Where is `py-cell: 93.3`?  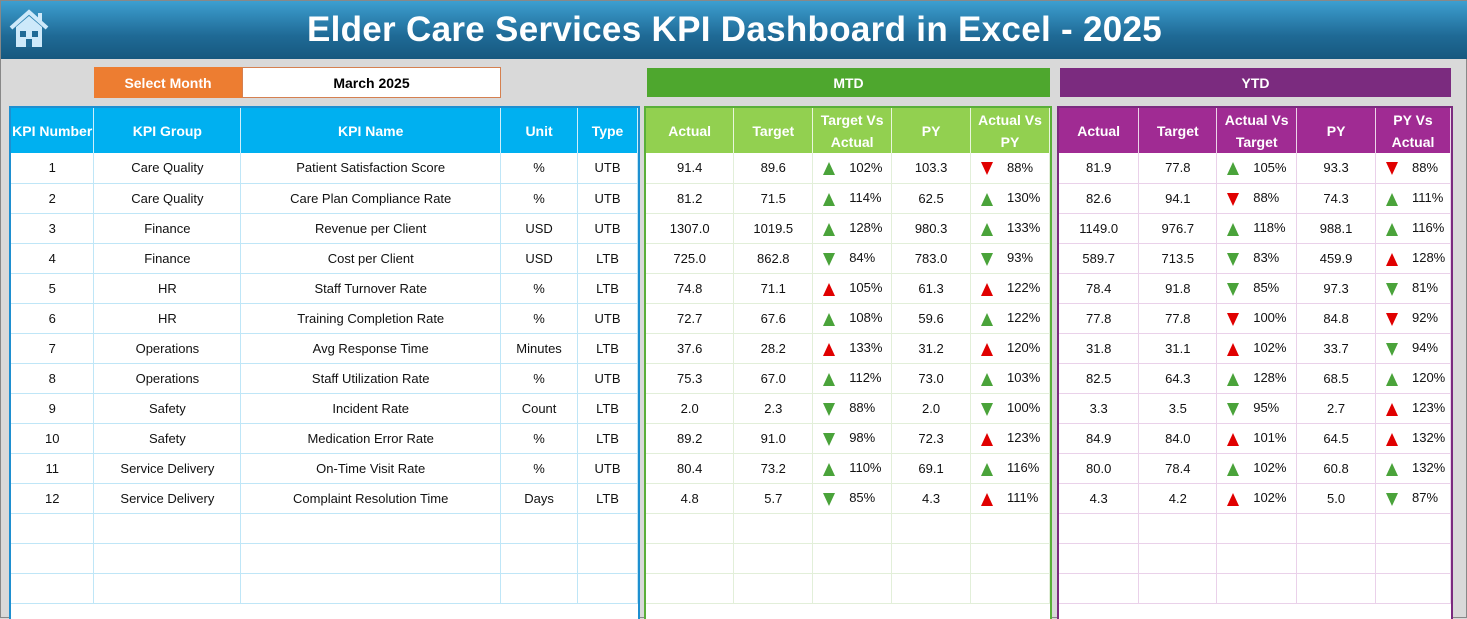
py-cell: 93.3 is located at coordinates (1336, 168).